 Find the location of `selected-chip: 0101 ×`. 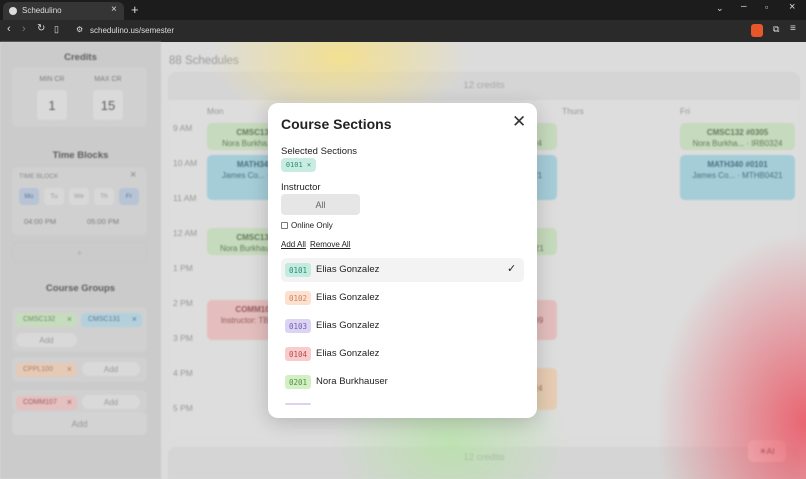

selected-chip: 0101 × is located at coordinates (298, 165).